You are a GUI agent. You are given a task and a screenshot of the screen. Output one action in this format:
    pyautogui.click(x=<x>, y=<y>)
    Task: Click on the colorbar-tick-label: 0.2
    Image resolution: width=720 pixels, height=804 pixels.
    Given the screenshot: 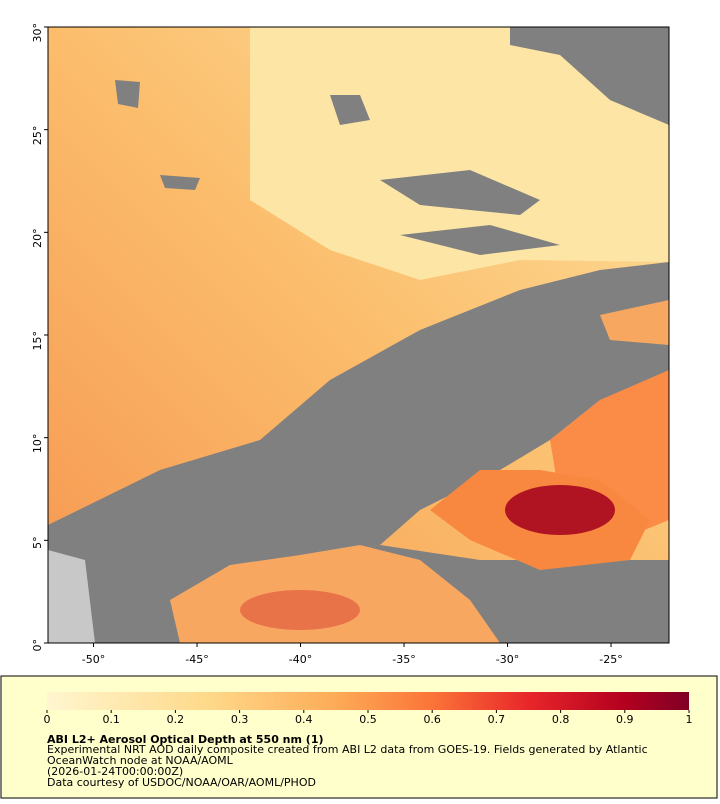 What is the action you would take?
    pyautogui.click(x=176, y=719)
    